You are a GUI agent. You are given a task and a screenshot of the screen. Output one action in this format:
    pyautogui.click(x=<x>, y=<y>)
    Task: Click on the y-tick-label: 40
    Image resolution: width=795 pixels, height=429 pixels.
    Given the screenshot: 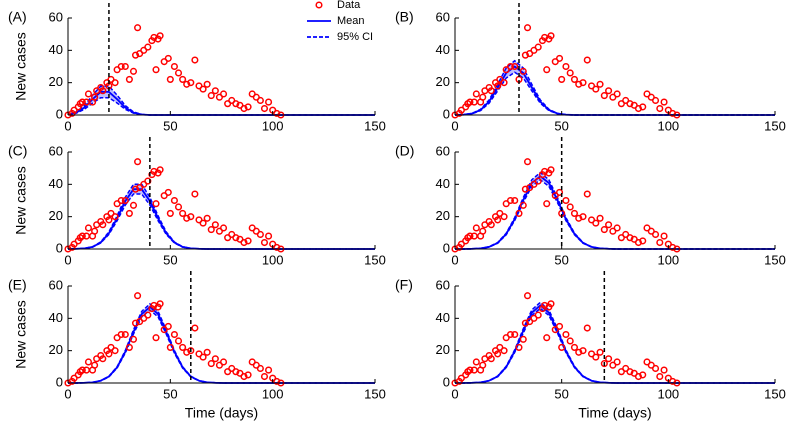 What is the action you would take?
    pyautogui.click(x=56, y=49)
    